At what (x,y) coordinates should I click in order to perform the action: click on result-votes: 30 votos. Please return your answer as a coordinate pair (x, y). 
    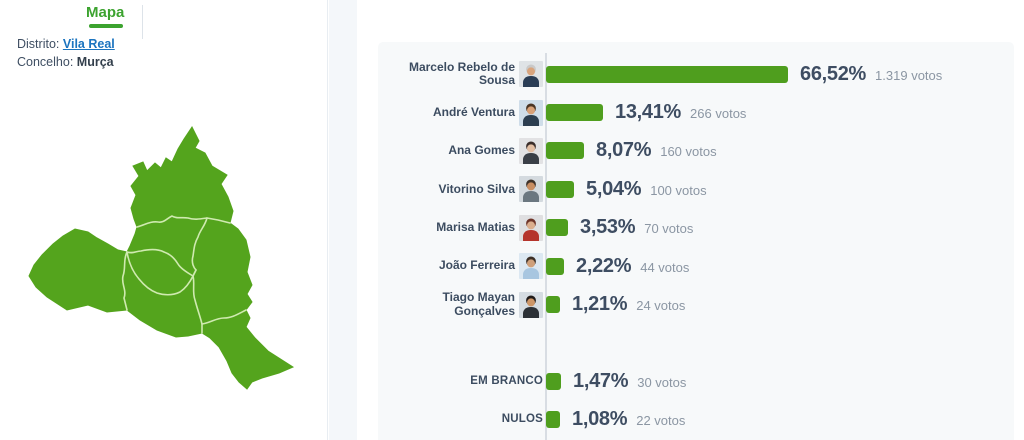
    Looking at the image, I should click on (662, 382).